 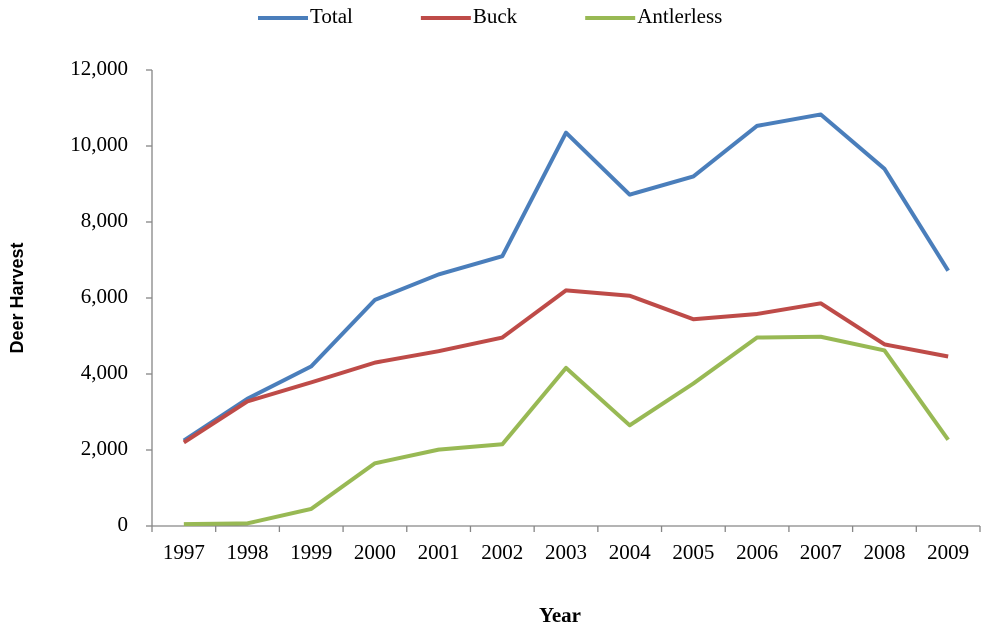 What do you see at coordinates (248, 552) in the screenshot?
I see `x-tick-label: 1998` at bounding box center [248, 552].